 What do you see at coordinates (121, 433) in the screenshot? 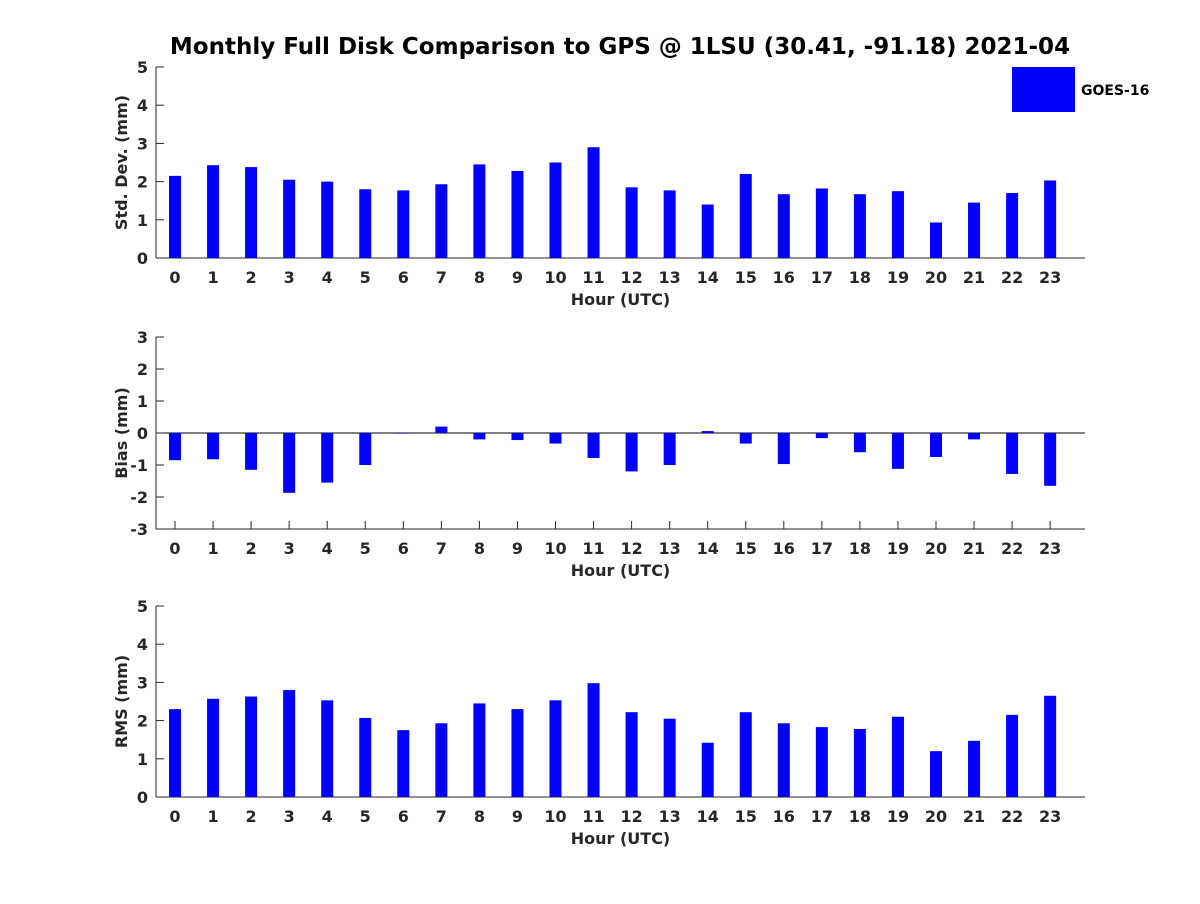
I see `y-axis-label: Bias (mm)` at bounding box center [121, 433].